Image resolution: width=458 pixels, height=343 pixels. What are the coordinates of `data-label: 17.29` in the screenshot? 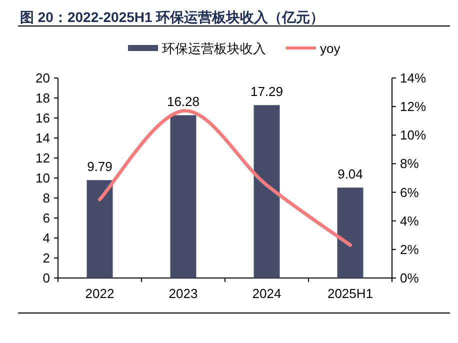 It's located at (267, 92).